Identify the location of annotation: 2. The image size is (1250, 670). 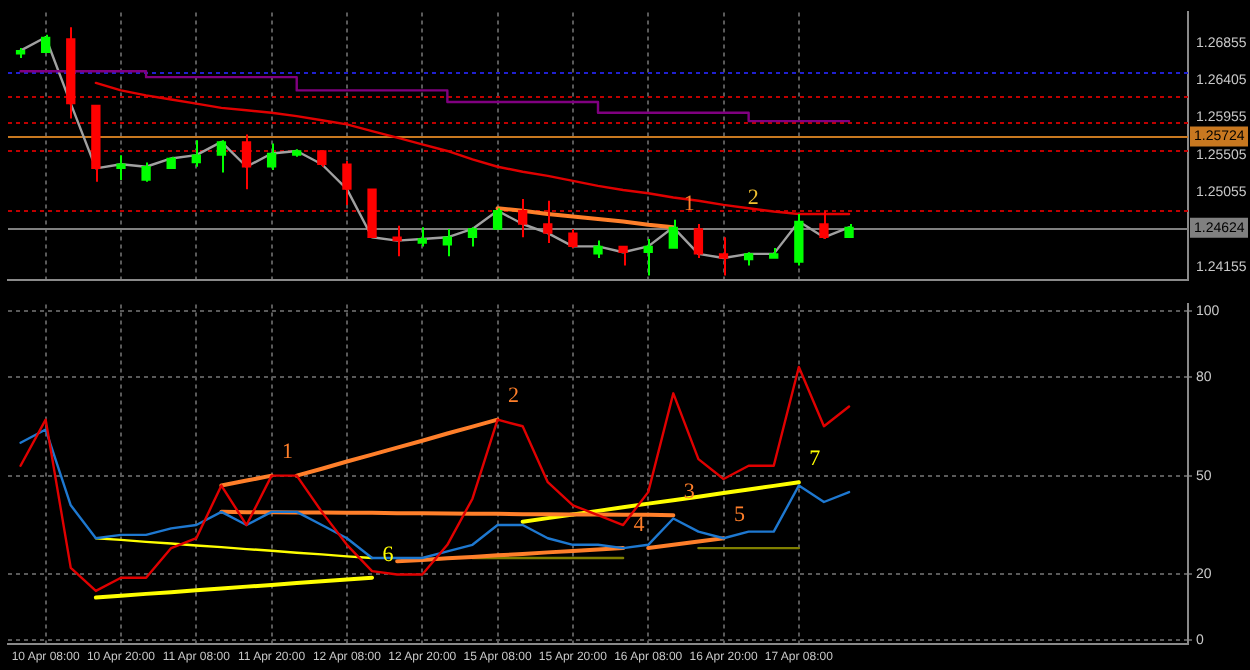
(753, 198).